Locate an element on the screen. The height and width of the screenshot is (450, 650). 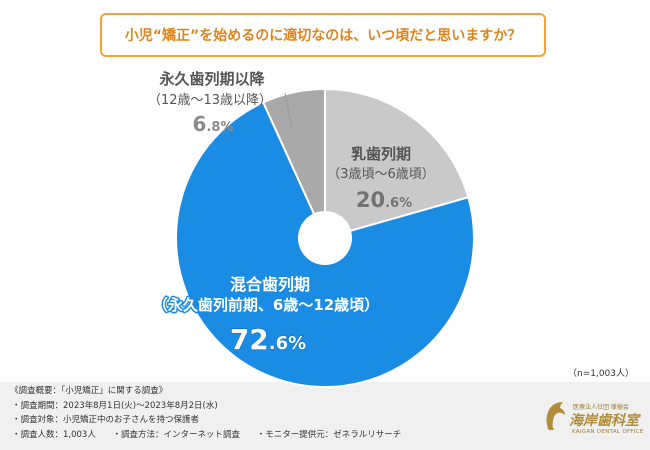
value-label-primary-dentition: 20.6% is located at coordinates (384, 200).